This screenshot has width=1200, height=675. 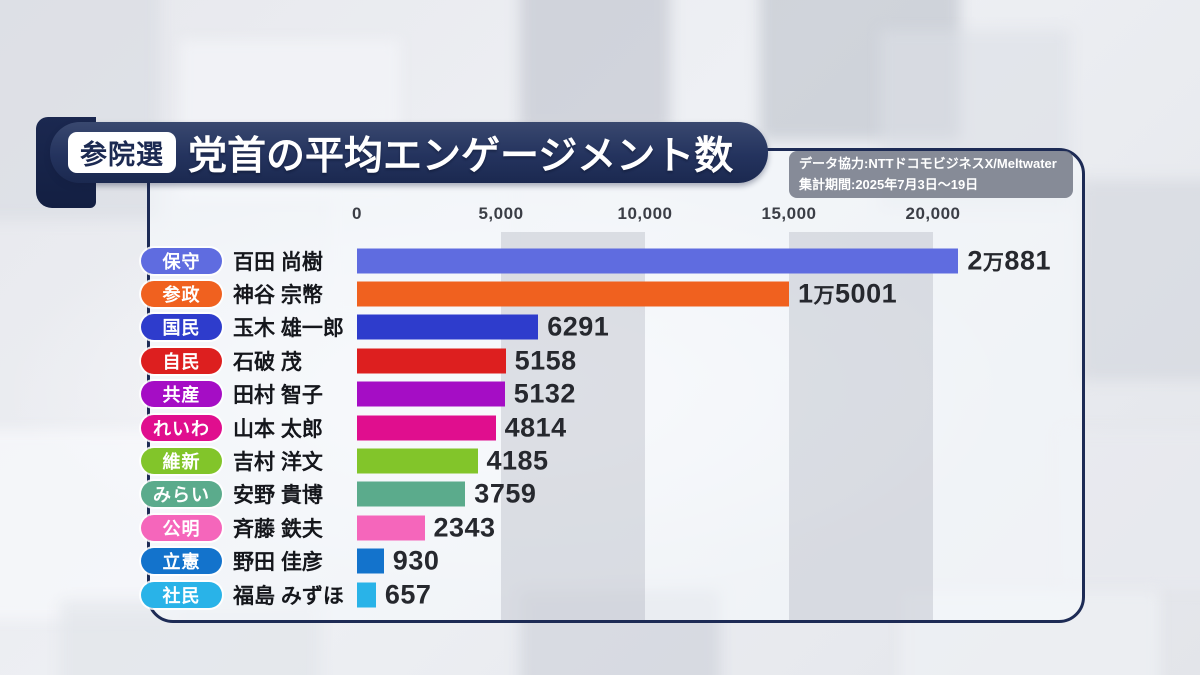 What do you see at coordinates (616, 327) in the screenshot?
I see `table-row: 国民 玉木 雄一郎 6291` at bounding box center [616, 327].